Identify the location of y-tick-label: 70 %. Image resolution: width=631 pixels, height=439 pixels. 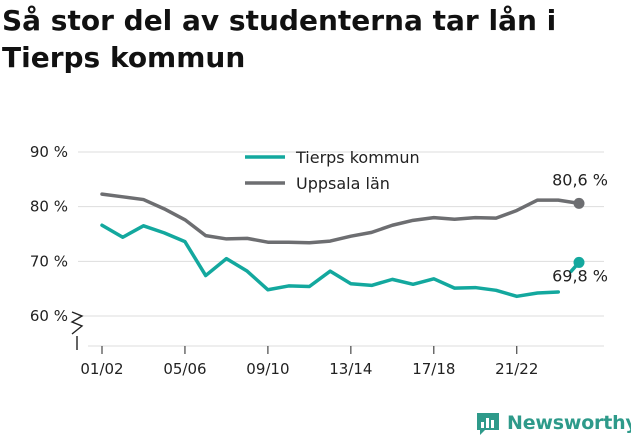
(49, 261).